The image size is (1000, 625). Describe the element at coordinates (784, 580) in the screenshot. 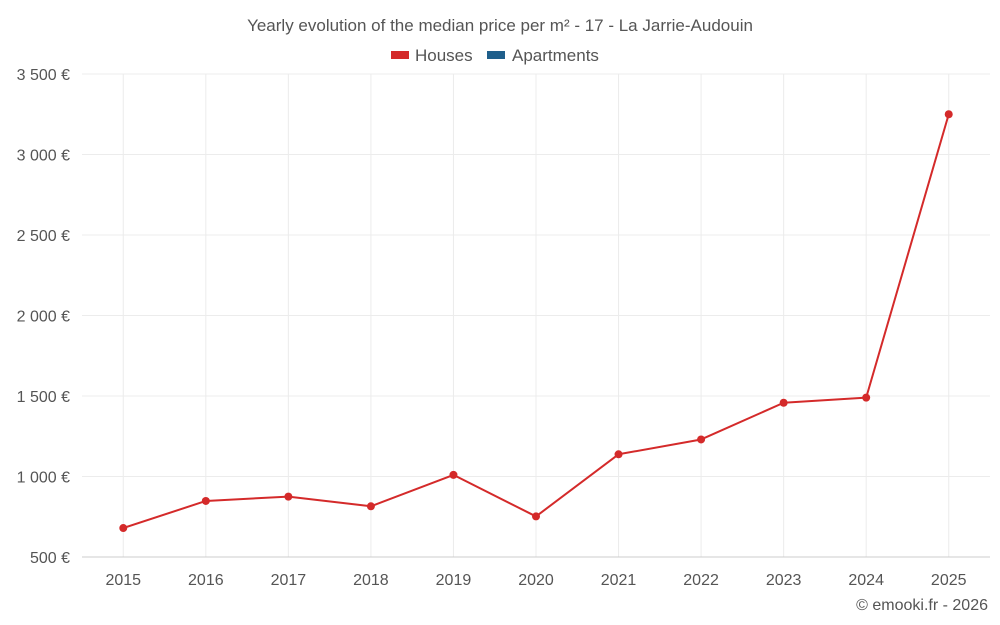

I see `x-tick-label: 2023` at that location.